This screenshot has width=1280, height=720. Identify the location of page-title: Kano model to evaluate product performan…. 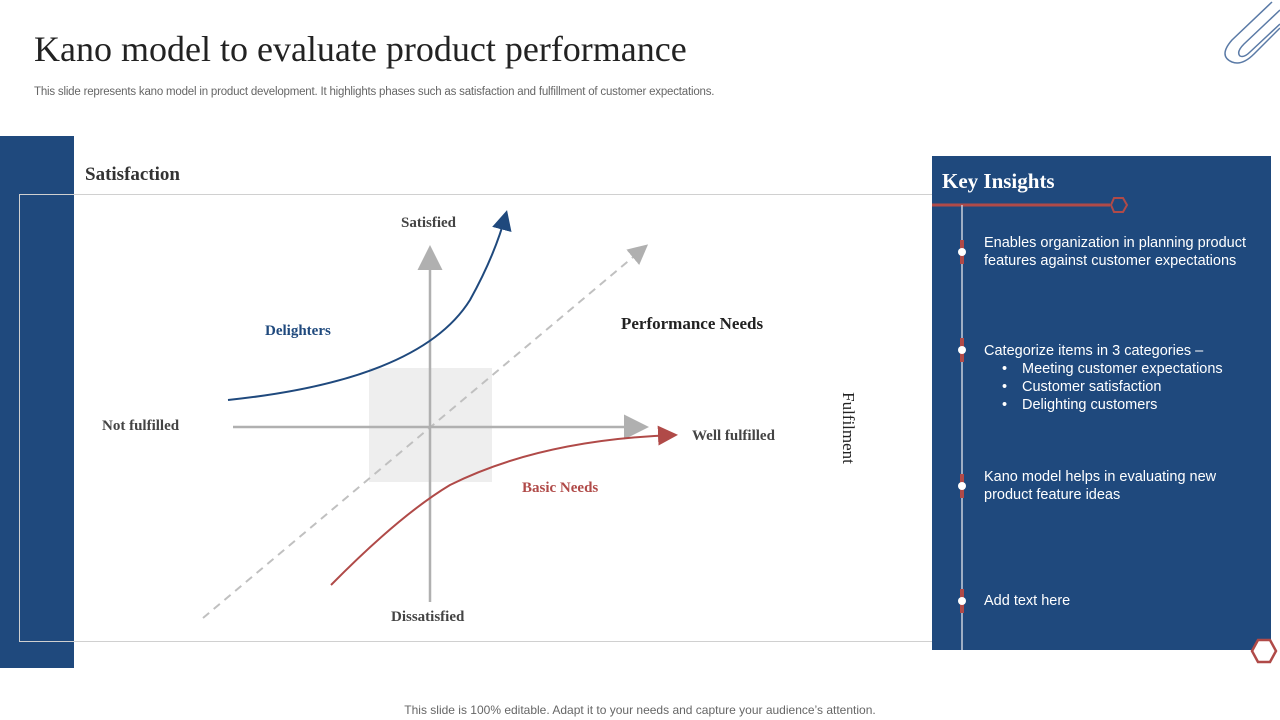
(360, 49).